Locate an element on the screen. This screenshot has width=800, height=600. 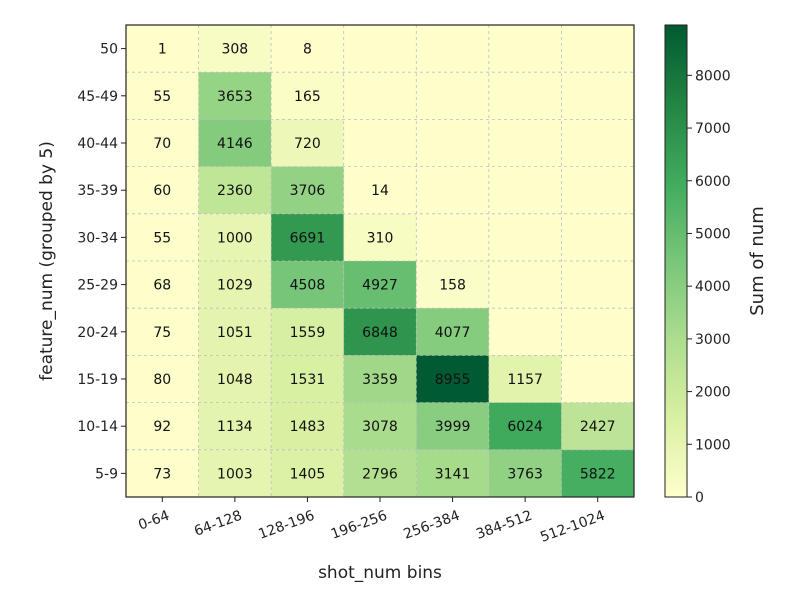
cell-value-label: 70 is located at coordinates (162, 144).